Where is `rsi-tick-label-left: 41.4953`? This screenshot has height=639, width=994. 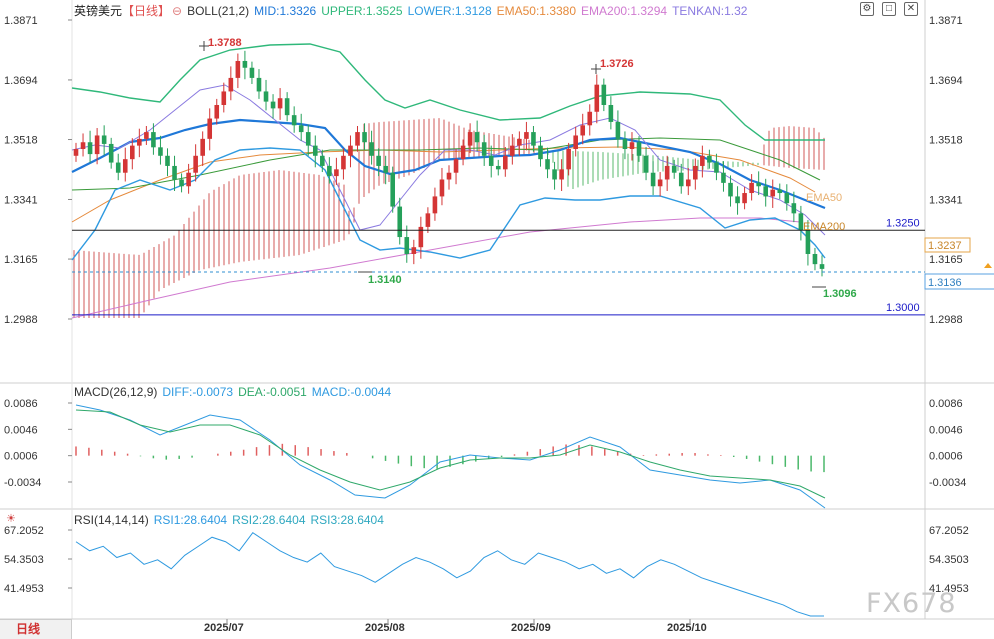
rsi-tick-label-left: 41.4953 is located at coordinates (24, 589).